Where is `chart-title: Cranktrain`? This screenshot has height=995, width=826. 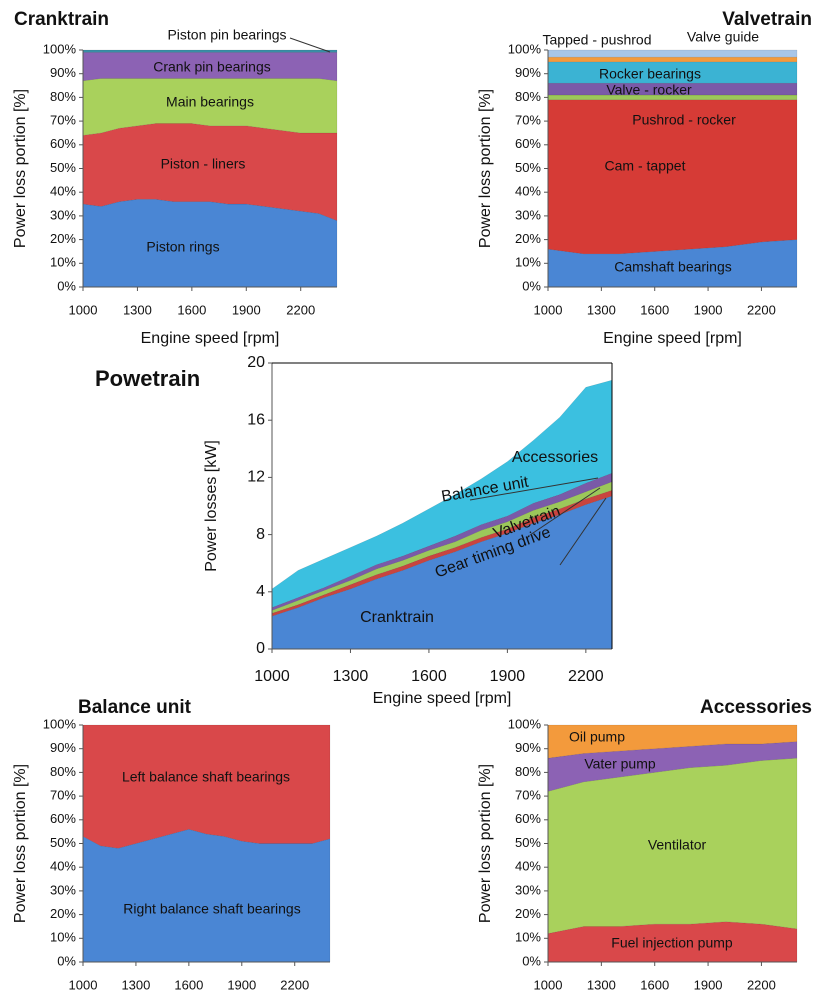 chart-title: Cranktrain is located at coordinates (61, 19).